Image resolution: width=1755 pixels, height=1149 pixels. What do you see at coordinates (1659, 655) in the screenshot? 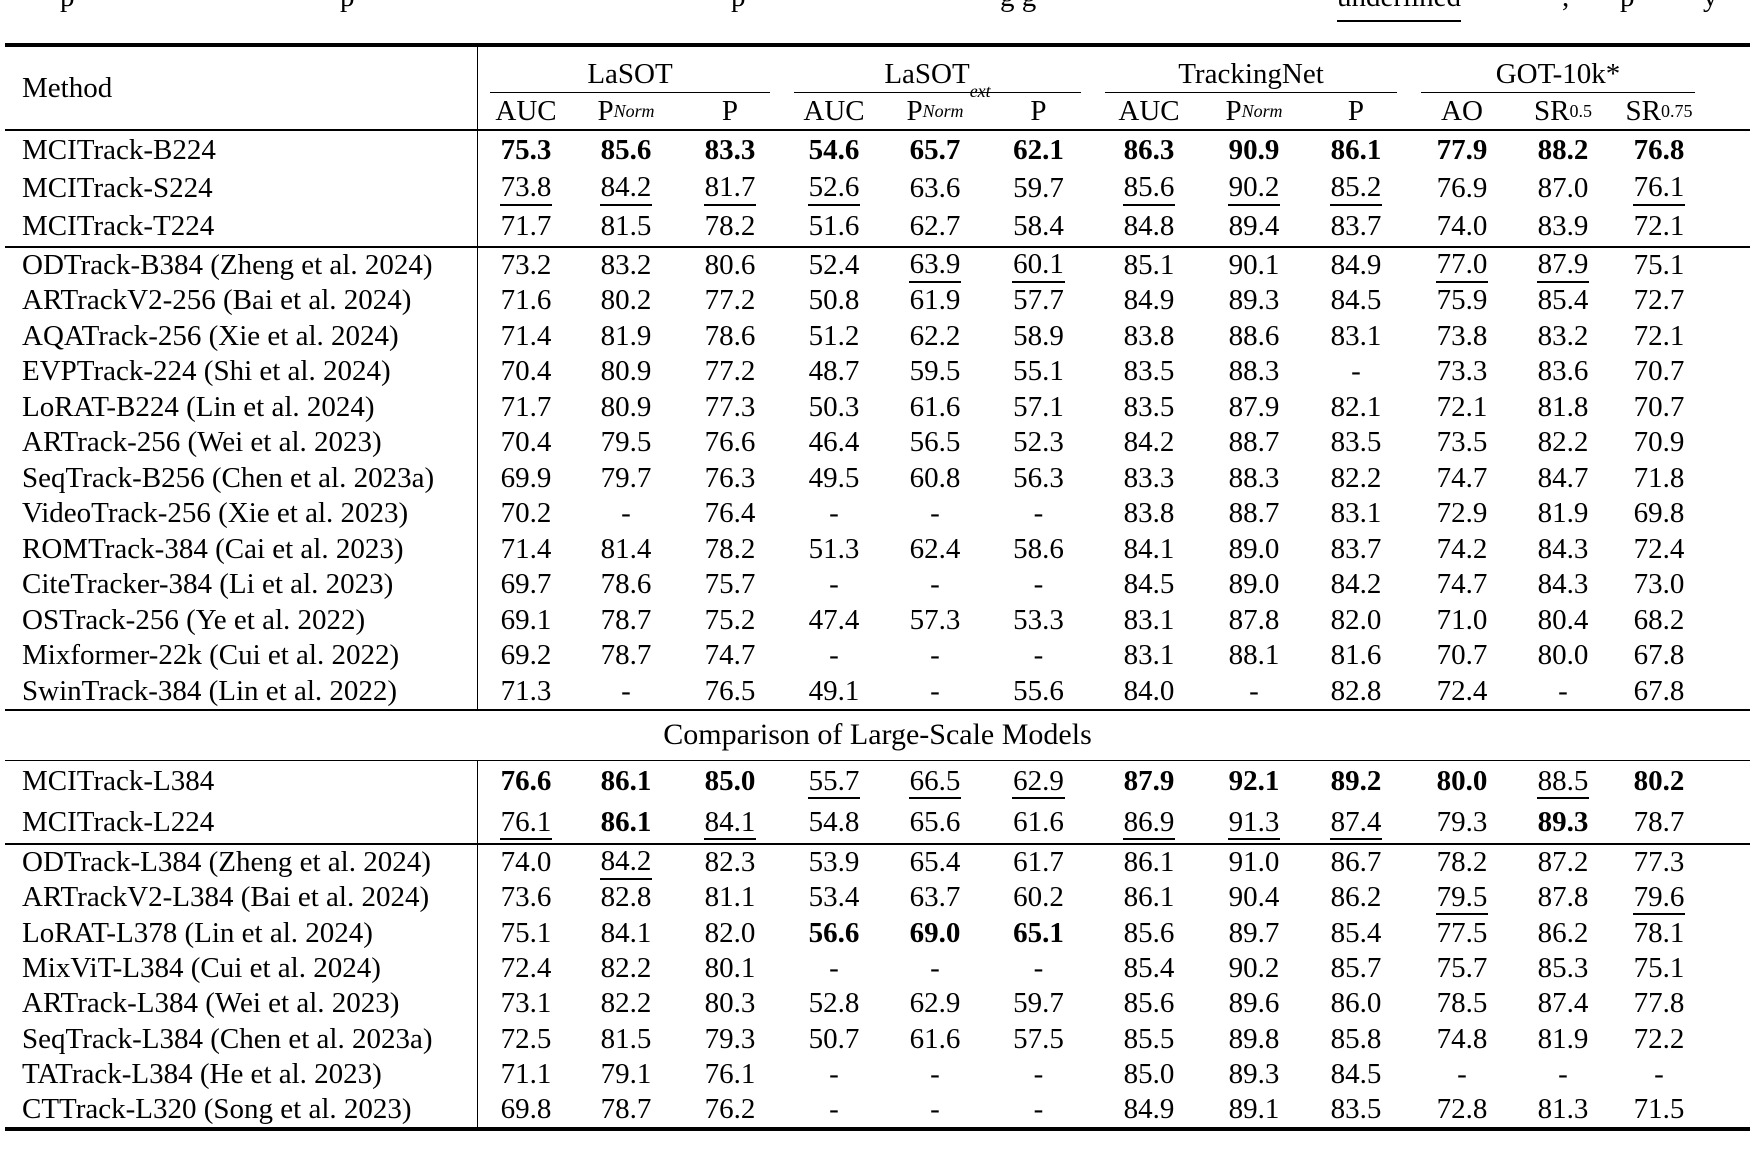
I see `value-cell: 67.8` at bounding box center [1659, 655].